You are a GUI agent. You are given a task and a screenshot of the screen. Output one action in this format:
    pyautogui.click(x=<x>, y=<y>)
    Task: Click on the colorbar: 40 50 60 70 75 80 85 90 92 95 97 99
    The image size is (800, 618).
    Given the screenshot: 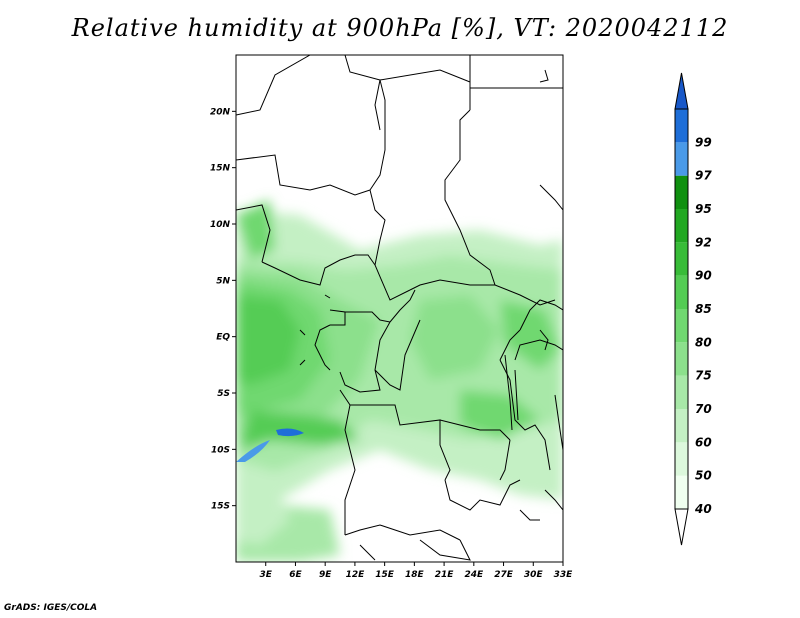 What is the action you would take?
    pyautogui.click(x=693, y=309)
    